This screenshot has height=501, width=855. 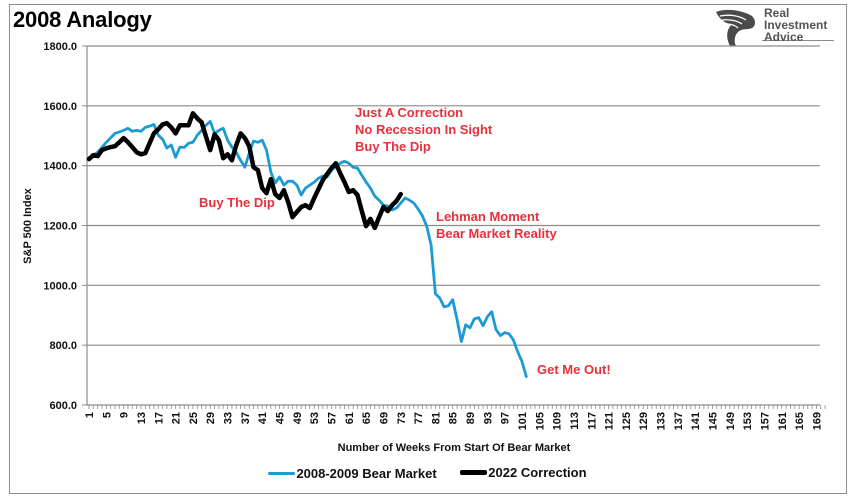 I want to click on x-tick-label: 41, so click(x=263, y=418).